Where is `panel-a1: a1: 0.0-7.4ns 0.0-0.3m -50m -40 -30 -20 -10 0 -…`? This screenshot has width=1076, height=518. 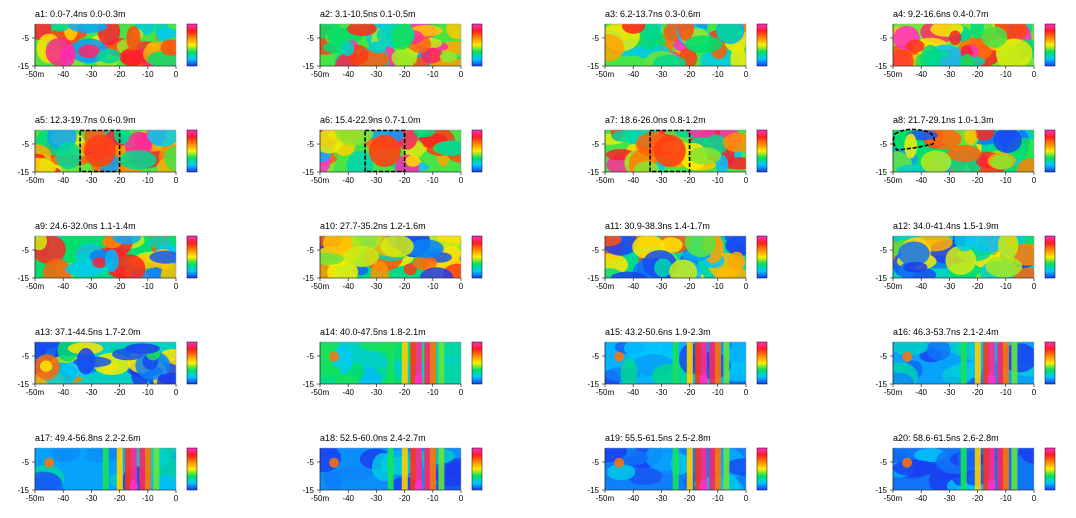
panel-a1: a1: 0.0-7.4ns 0.0-0.3m -50m -40 -30 -20 -10 0 -… is located at coordinates (107, 44).